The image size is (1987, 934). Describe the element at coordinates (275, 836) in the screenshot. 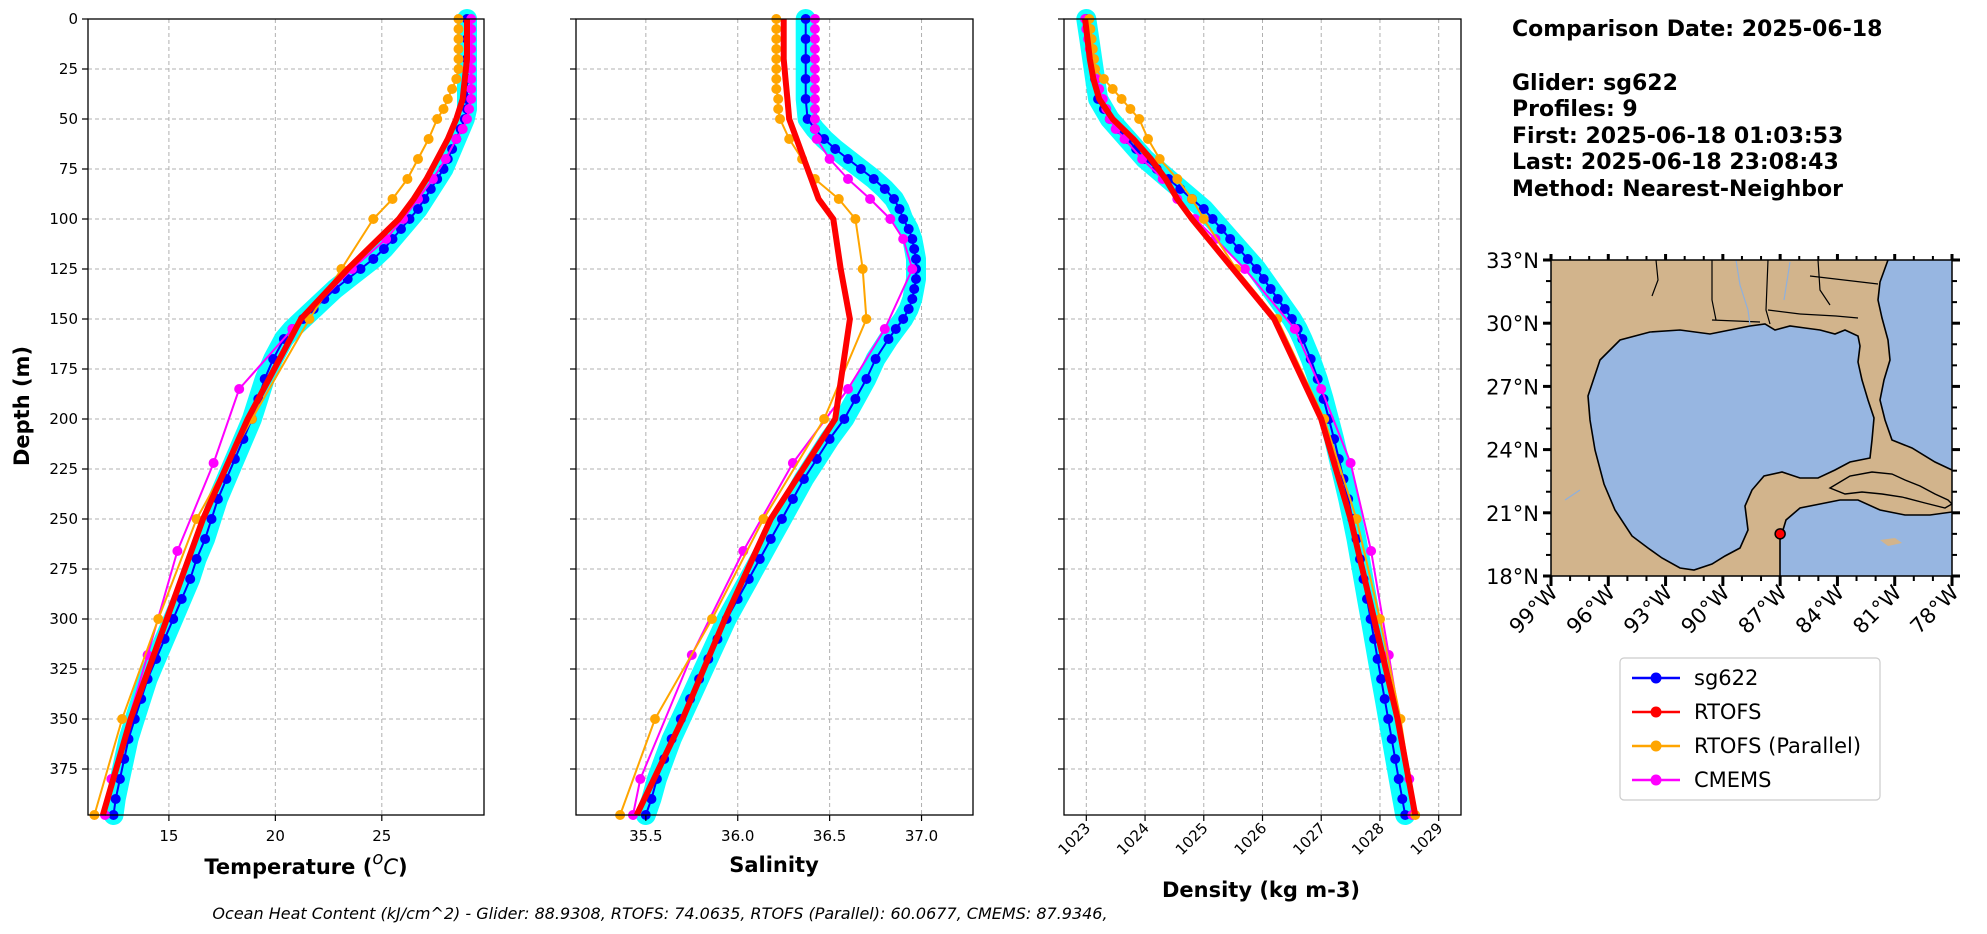

I see `x-tick-label: 20` at that location.